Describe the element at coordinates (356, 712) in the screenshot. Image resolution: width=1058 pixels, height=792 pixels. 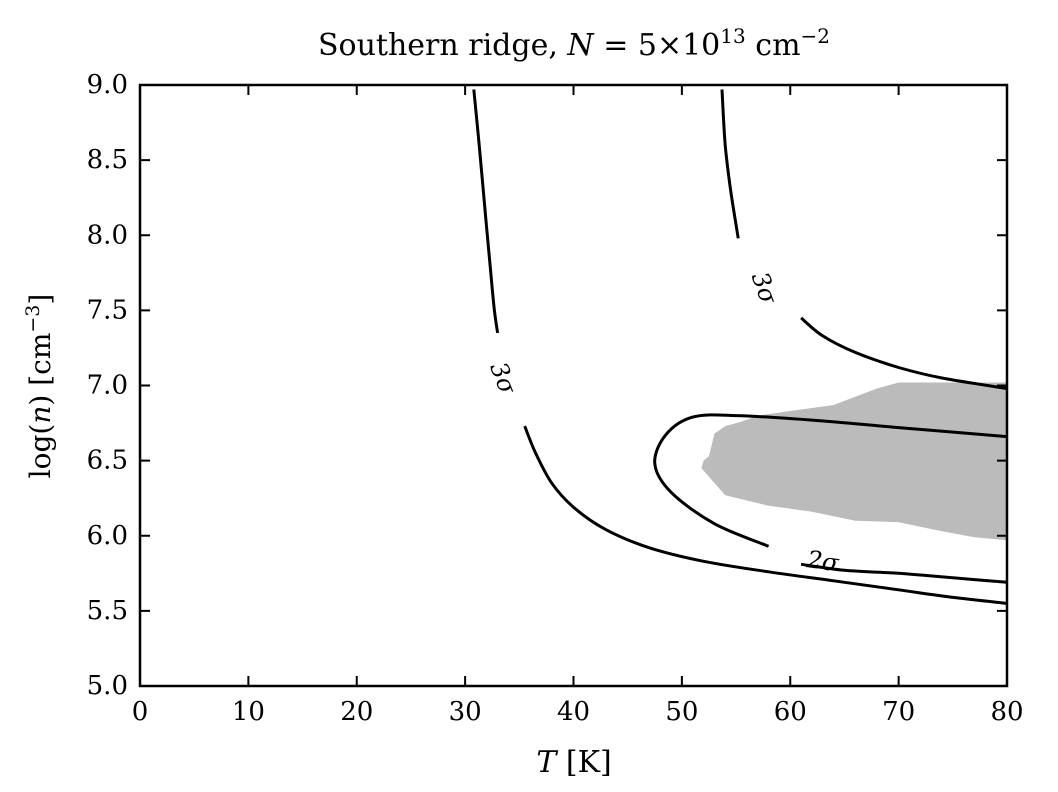
I see `x-tick-label: 20` at that location.